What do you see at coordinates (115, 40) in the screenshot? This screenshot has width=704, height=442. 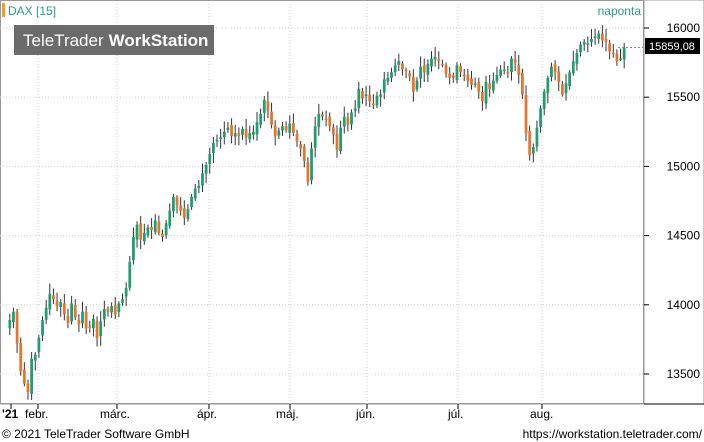 I see `watermark-text: TeleTrader WorkStation` at bounding box center [115, 40].